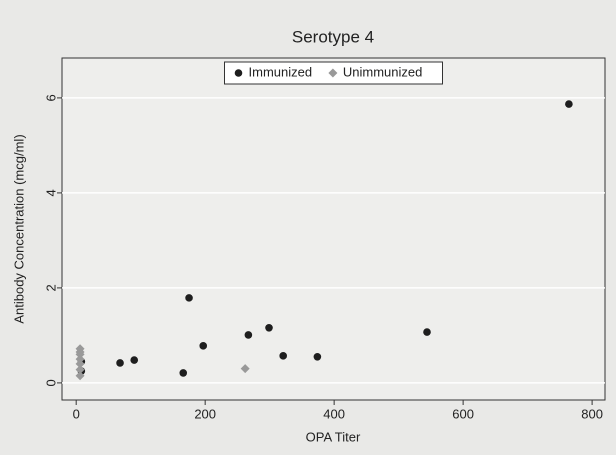  Describe the element at coordinates (76, 413) in the screenshot. I see `x-tick-label: 0` at that location.